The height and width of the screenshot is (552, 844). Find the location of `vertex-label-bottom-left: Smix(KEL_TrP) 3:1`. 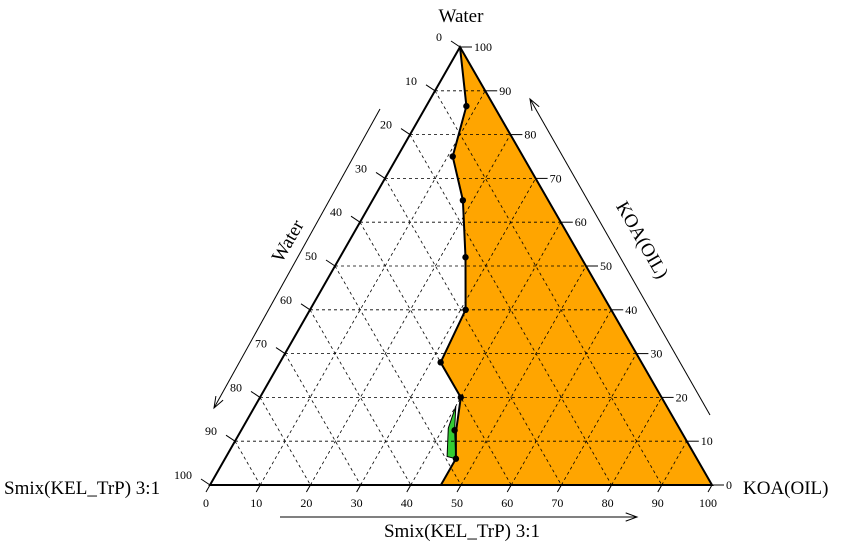

vertex-label-bottom-left: Smix(KEL_TrP) 3:1 is located at coordinates (82, 488).